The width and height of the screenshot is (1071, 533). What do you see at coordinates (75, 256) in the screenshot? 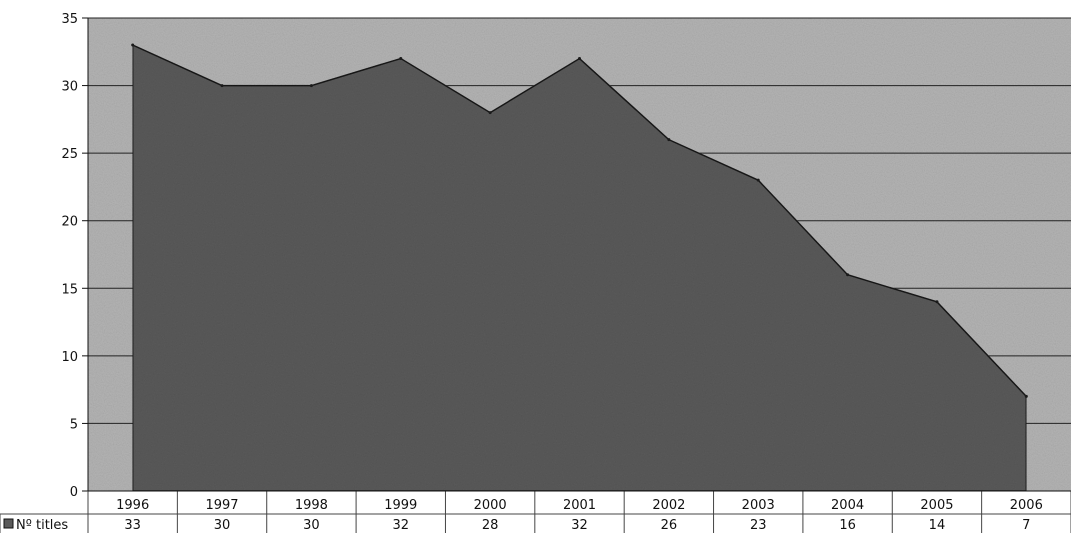
I see `y-axis: 0 5 10 15 20 25 30 35` at bounding box center [75, 256].